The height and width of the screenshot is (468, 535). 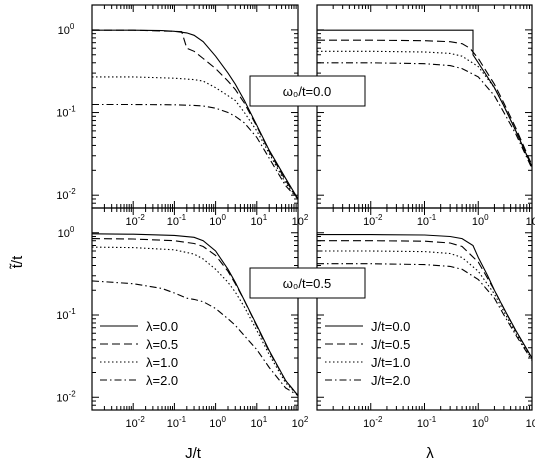 What do you see at coordinates (430, 453) in the screenshot?
I see `x-axis-label-right: λ` at bounding box center [430, 453].